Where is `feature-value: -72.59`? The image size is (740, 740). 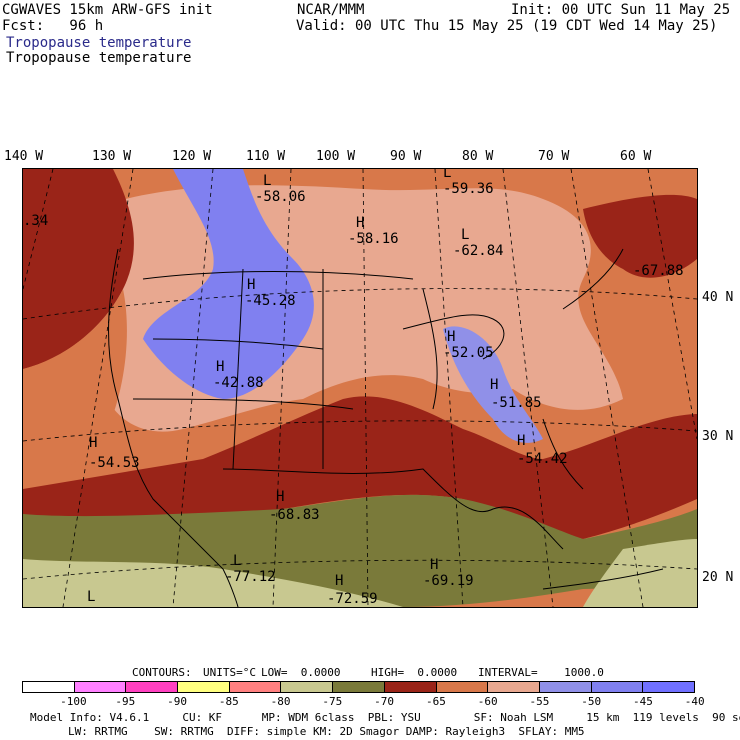 feature-value: -72.59 is located at coordinates (352, 599).